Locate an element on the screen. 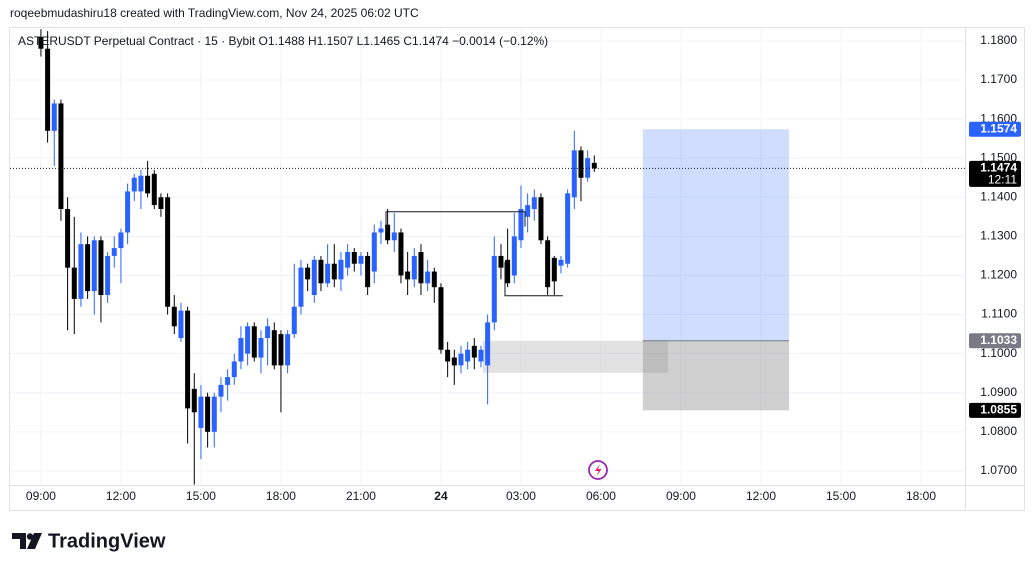  target-price-tag-bg is located at coordinates (995, 129).